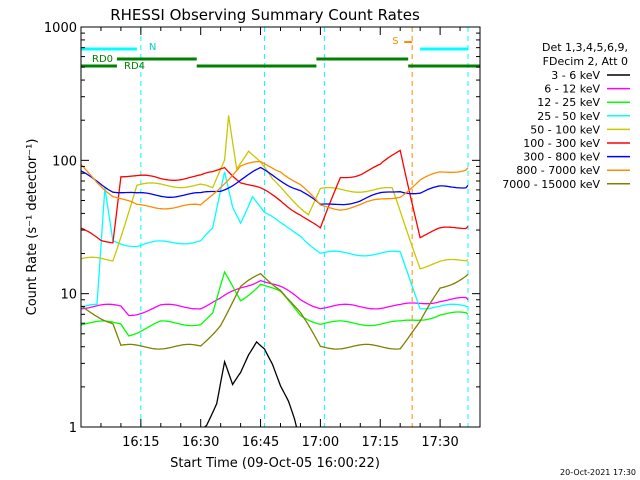  What do you see at coordinates (598, 472) in the screenshot?
I see `footer-date: 20-Oct-2021 17:30` at bounding box center [598, 472].